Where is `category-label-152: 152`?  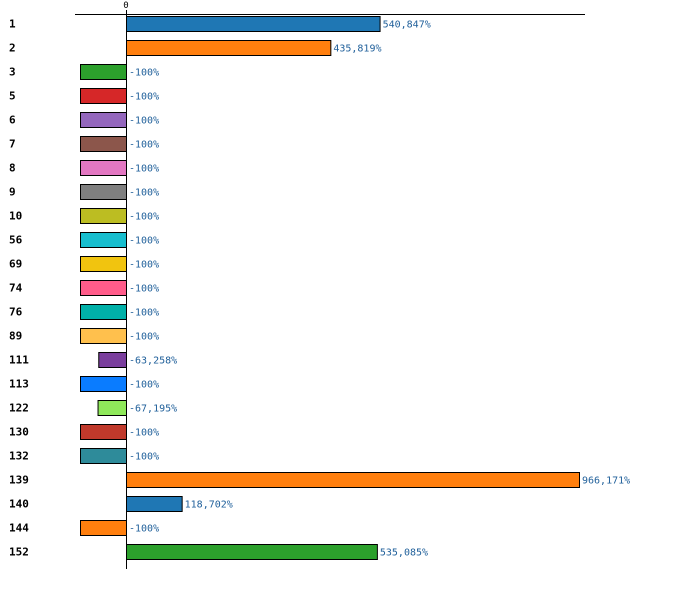 category-label-152: 152 is located at coordinates (19, 552).